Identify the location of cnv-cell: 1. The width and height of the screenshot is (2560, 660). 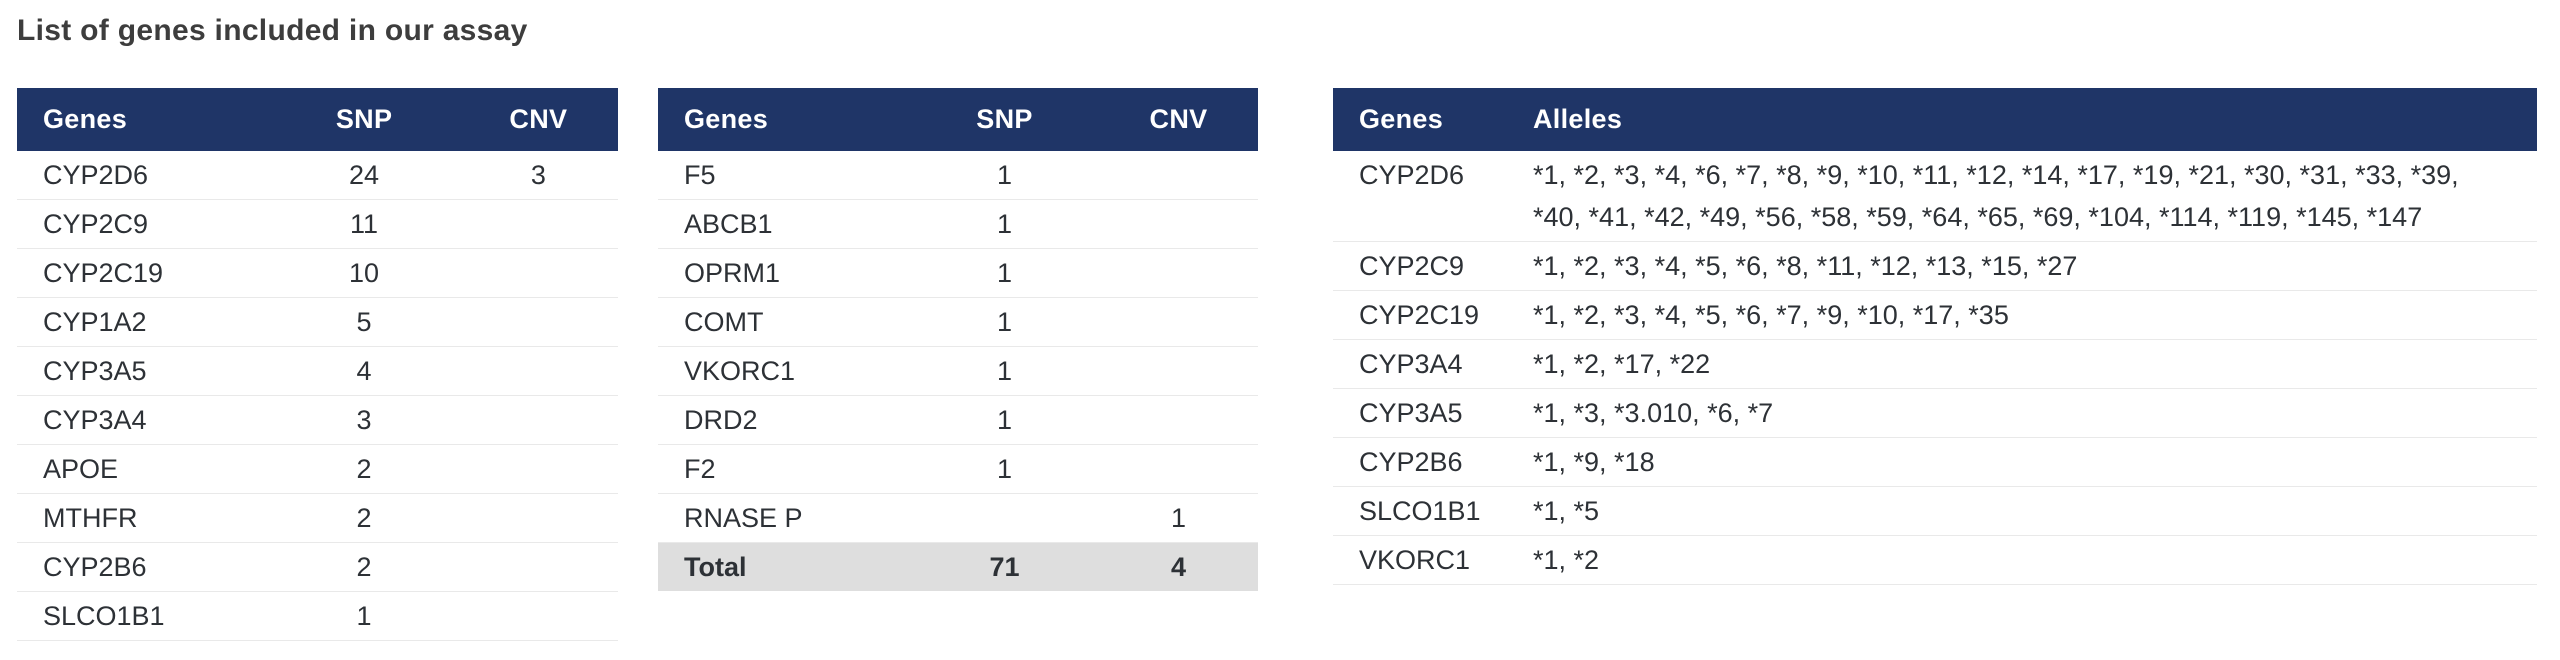
(1178, 518).